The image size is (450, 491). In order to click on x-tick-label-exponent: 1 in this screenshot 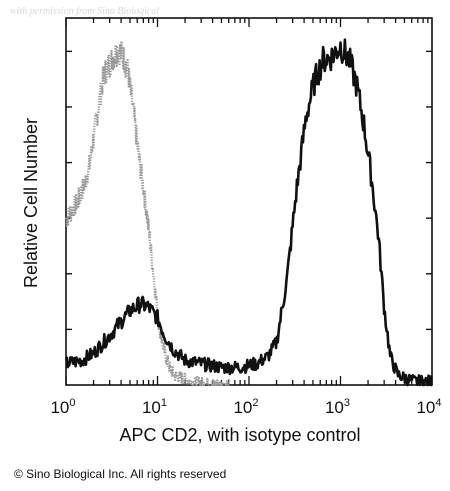, I will do `click(164, 403)`.